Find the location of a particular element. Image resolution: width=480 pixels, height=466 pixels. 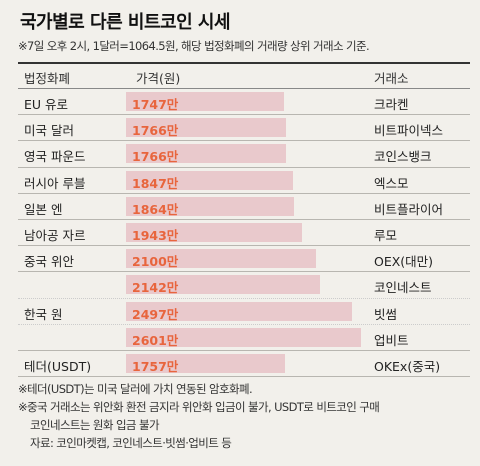

table-row: 일본 엔 1864만 비트플라이어 is located at coordinates (244, 207).